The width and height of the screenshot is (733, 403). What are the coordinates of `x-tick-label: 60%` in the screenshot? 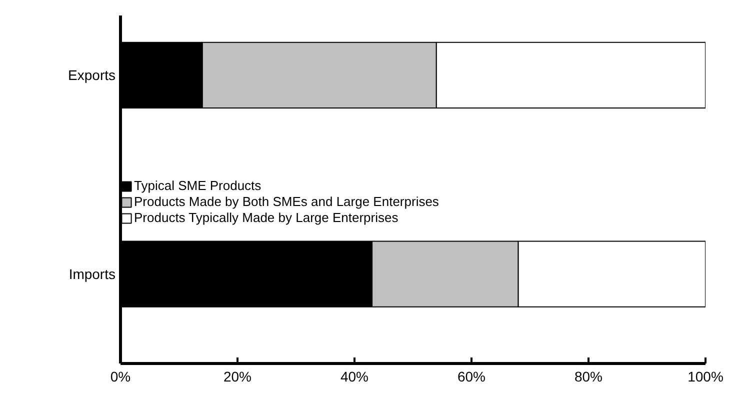 It's located at (471, 376).